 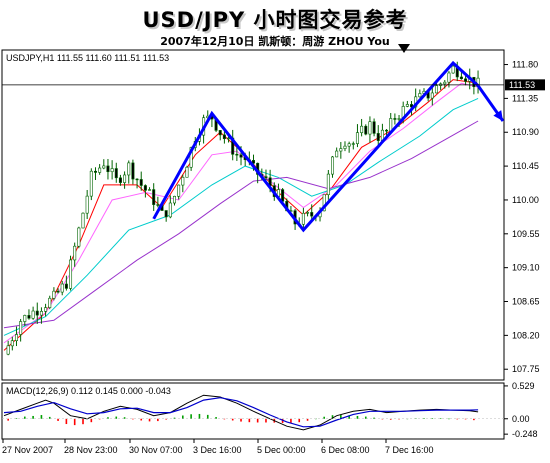 What do you see at coordinates (87, 58) in the screenshot?
I see `symbol-label: USDJPY,H1 111.55 111.60 111.51 111.53` at bounding box center [87, 58].